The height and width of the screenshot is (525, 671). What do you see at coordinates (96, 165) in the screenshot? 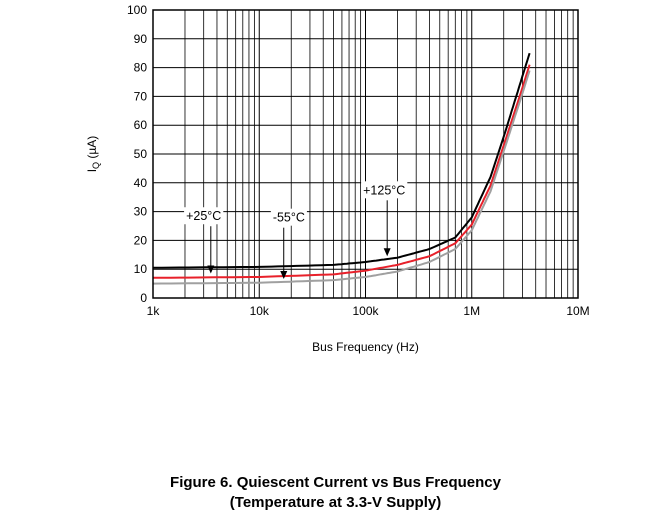
I see `y-axis-label-sub: Q` at bounding box center [96, 165].